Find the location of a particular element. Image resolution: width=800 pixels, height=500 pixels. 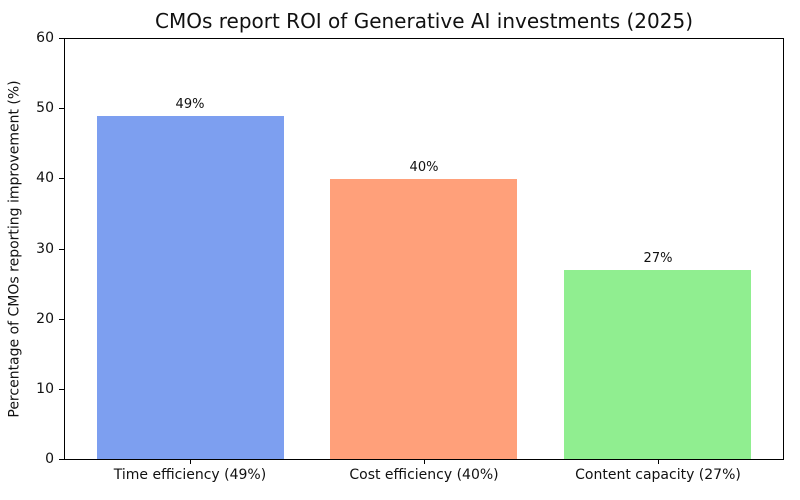

y-tick-label-40: 40 is located at coordinates (45, 178).